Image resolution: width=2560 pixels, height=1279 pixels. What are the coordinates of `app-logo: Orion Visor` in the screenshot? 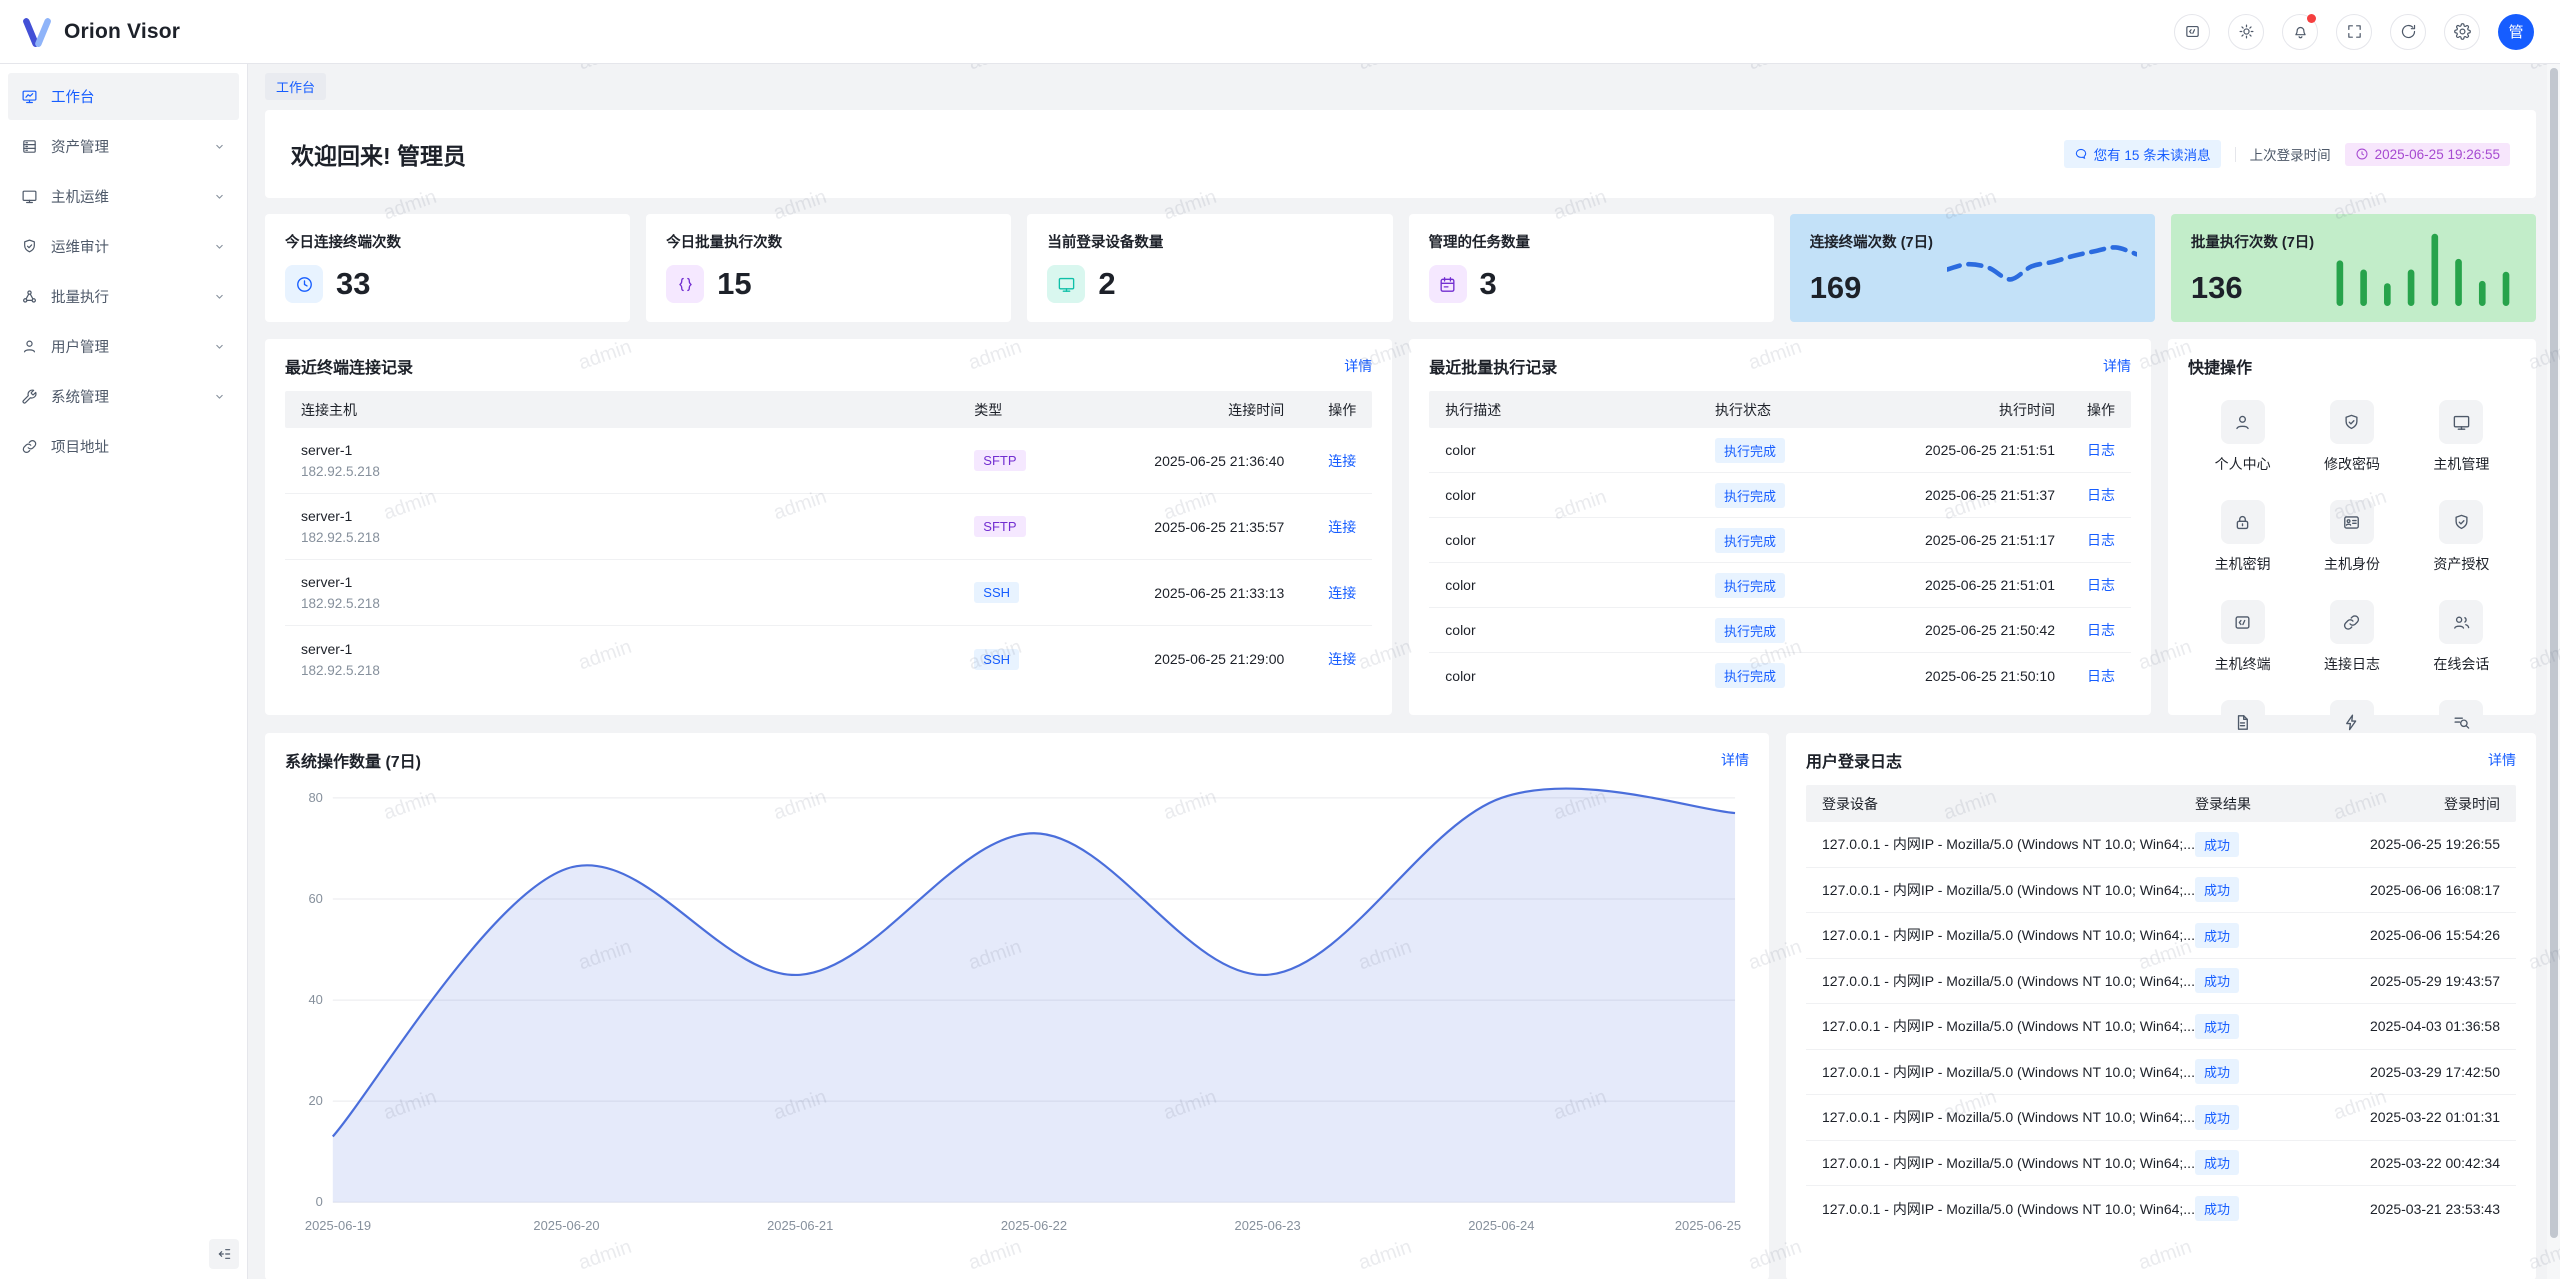 It's located at (101, 32).